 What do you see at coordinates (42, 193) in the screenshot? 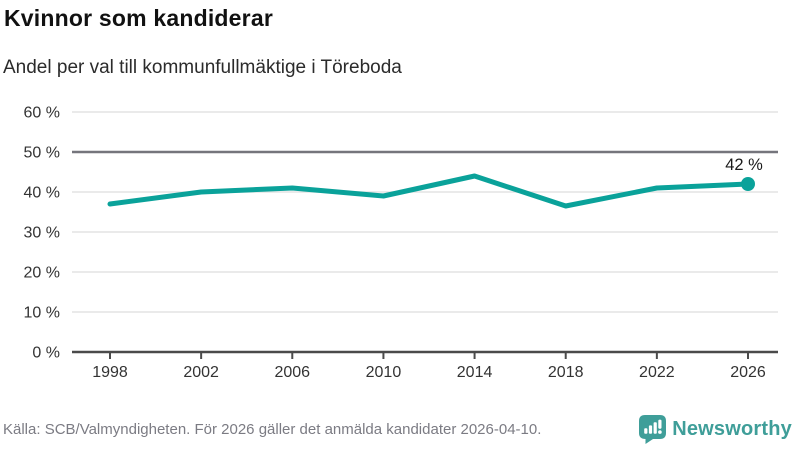
I see `y-tick-label: 40 %` at bounding box center [42, 193].